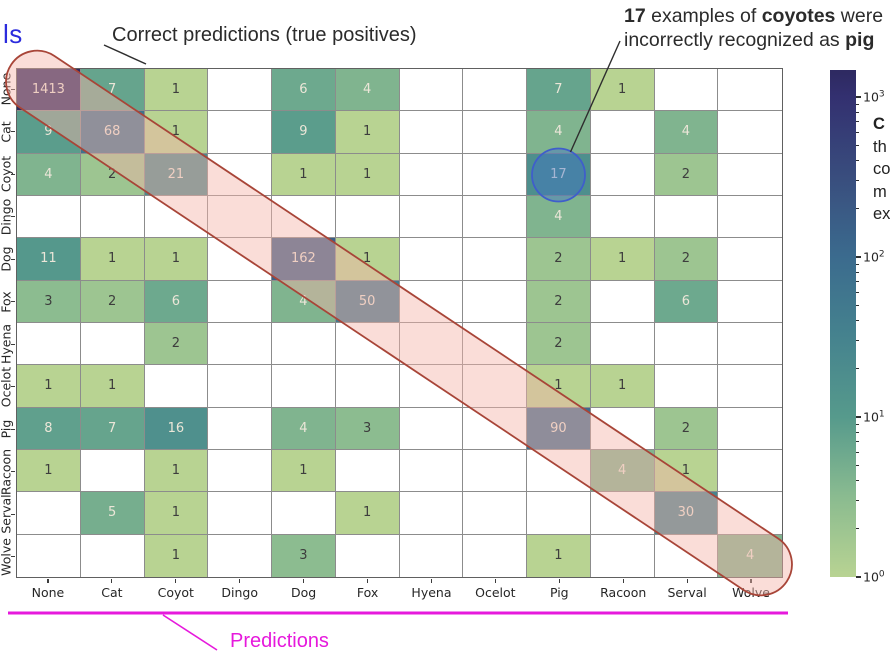 This screenshot has height=664, width=890. What do you see at coordinates (687, 592) in the screenshot?
I see `x-axis-label: Serval` at bounding box center [687, 592].